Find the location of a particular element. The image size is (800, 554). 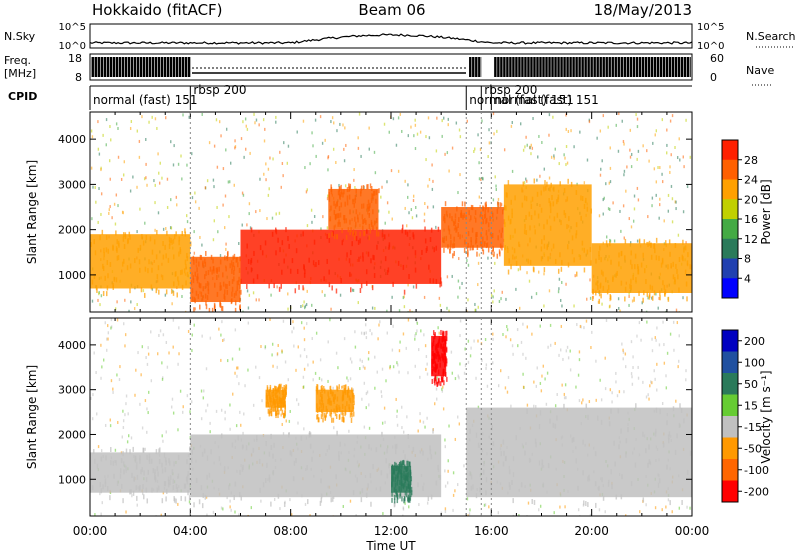

noise-right-label: N.Search is located at coordinates (771, 36).